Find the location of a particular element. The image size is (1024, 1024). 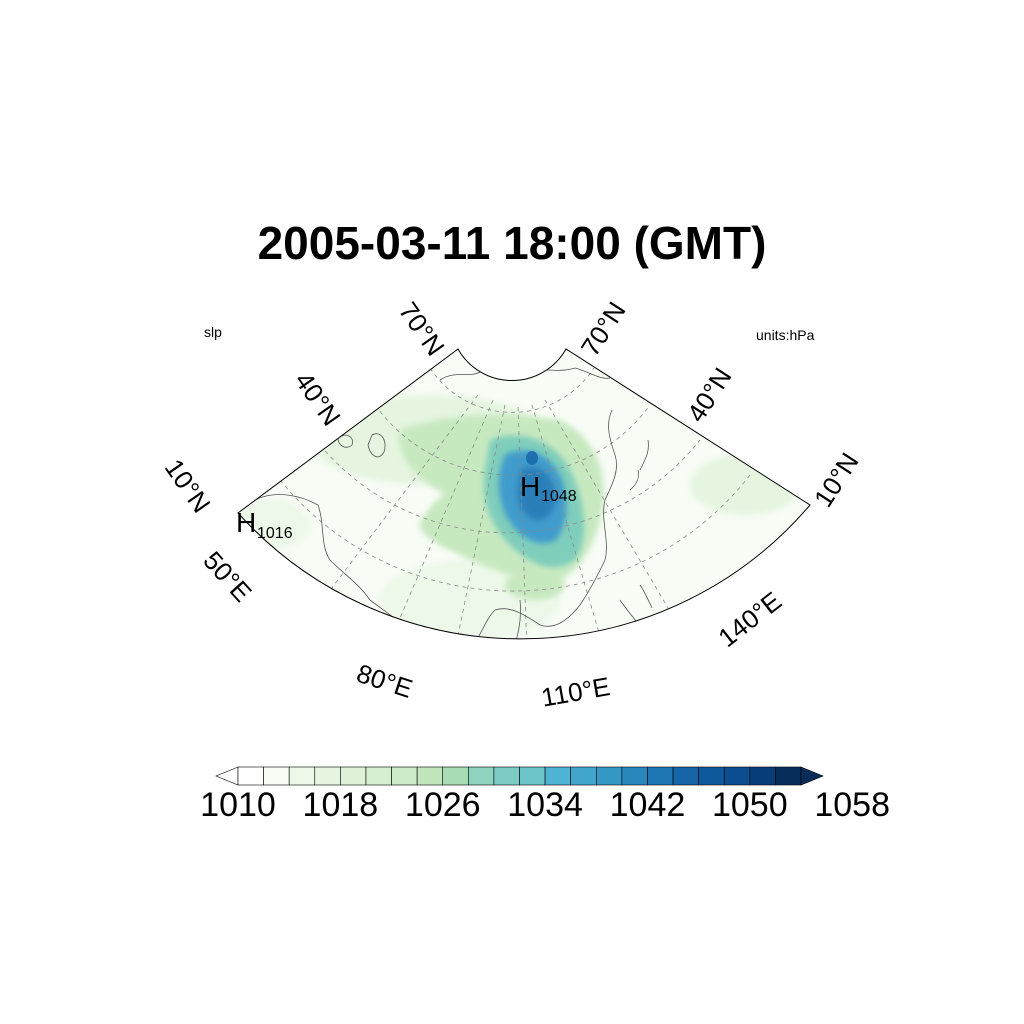

colorbar-tick-label: 1050 is located at coordinates (750, 805).